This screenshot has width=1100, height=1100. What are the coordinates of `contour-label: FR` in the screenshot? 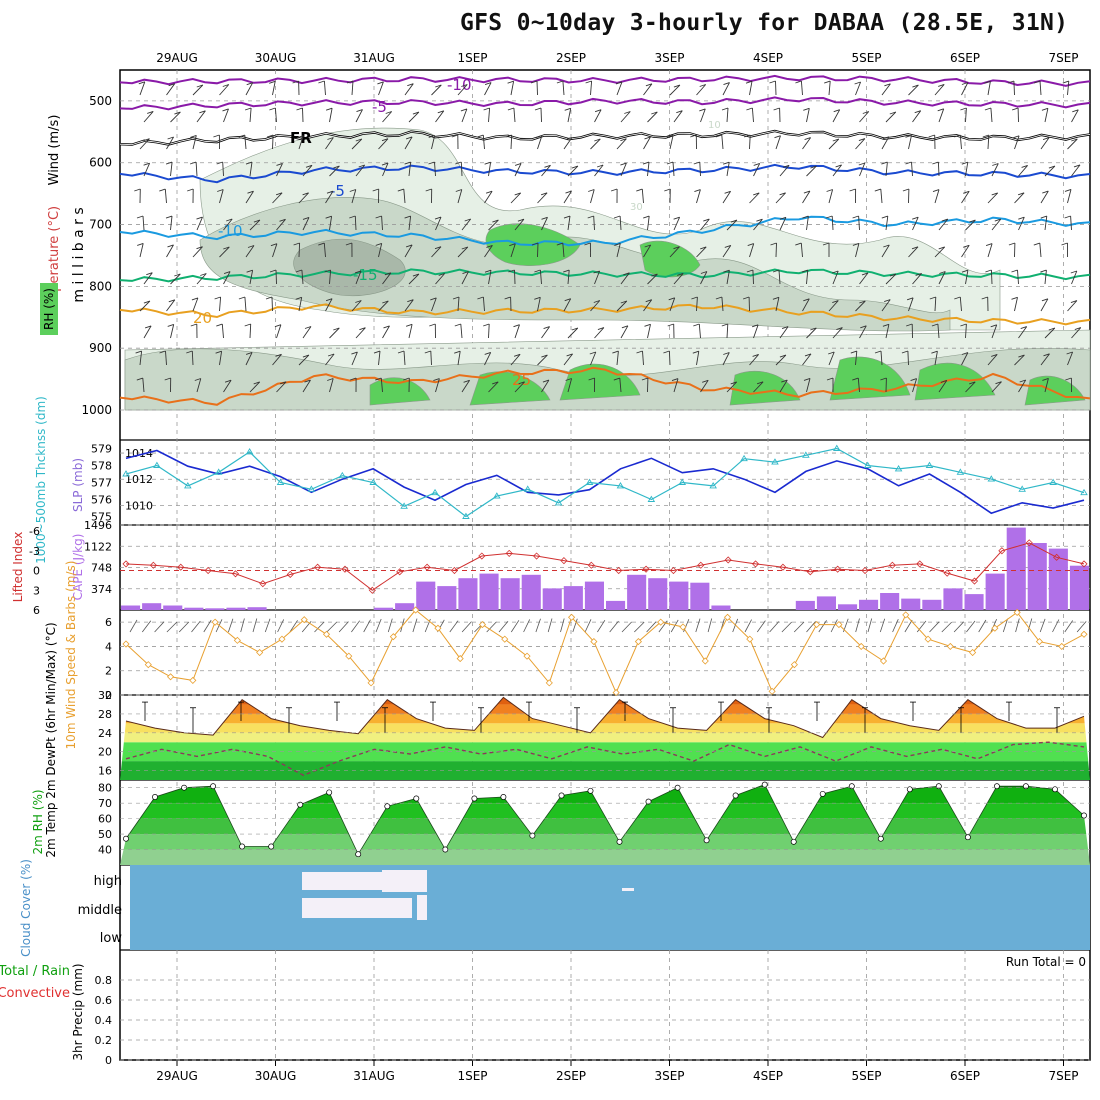 It's located at (301, 138).